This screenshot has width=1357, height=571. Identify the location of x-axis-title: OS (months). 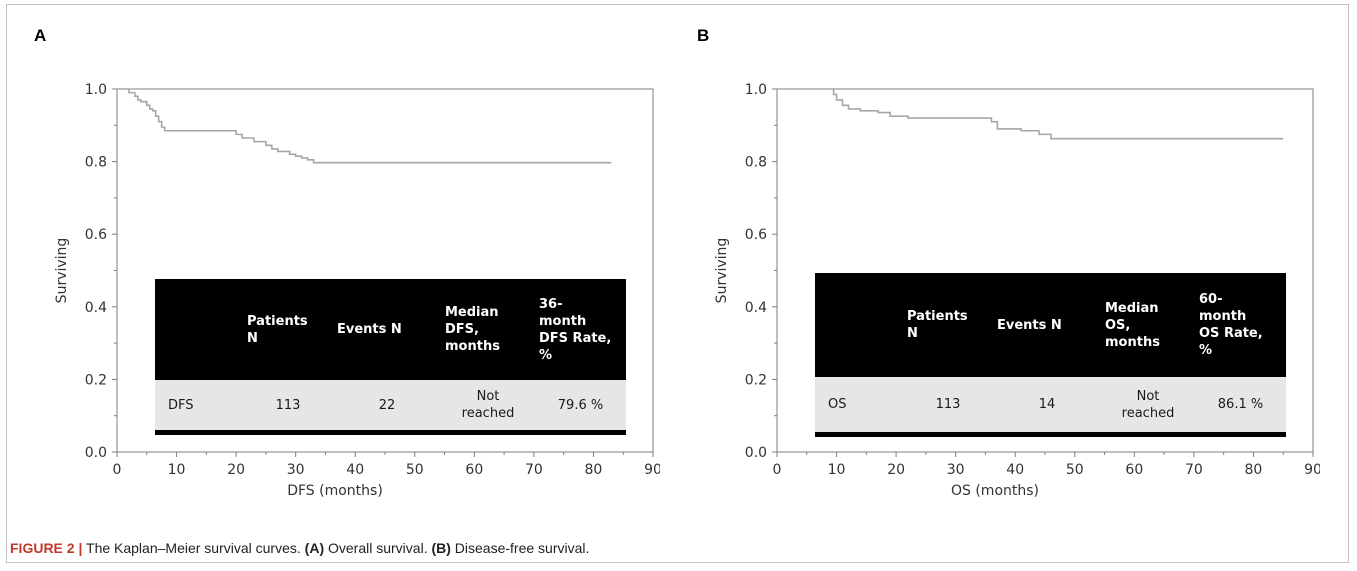
(995, 491).